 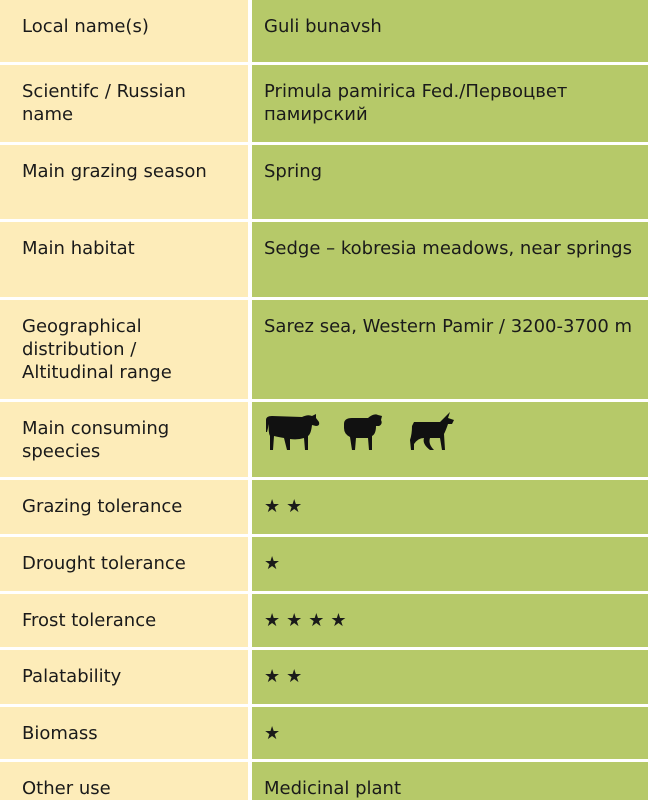 I want to click on table-row: Grazing tolerance ★★, so click(x=324, y=507).